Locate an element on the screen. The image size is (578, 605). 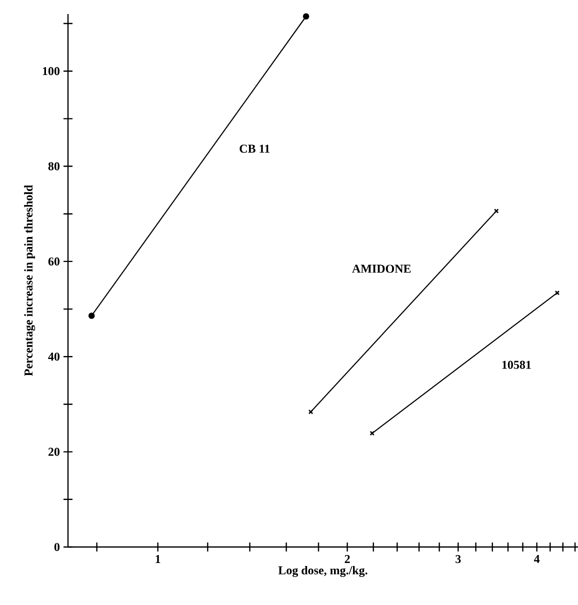
series-label: 10581 is located at coordinates (516, 364).